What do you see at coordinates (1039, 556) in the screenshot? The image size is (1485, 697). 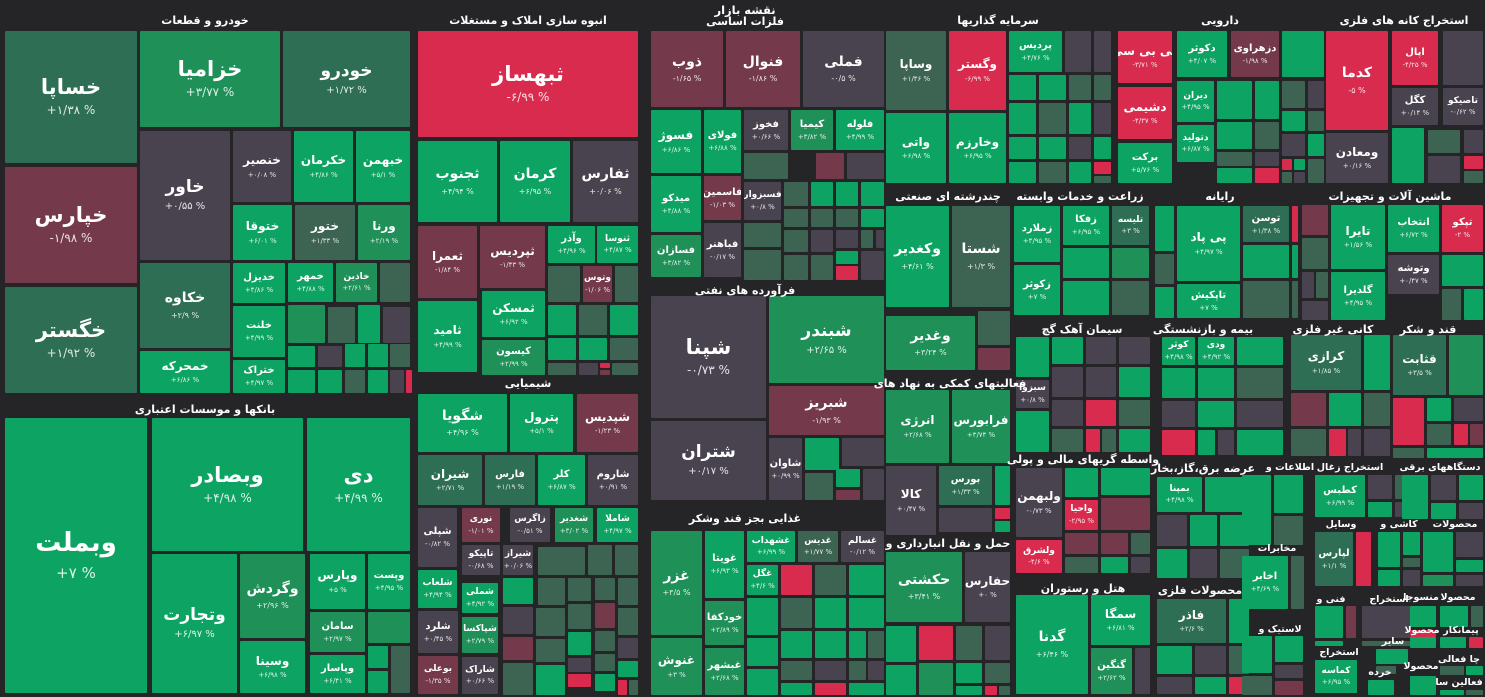 I see `stock-tile: ولشرق -۴/۶ %` at bounding box center [1039, 556].